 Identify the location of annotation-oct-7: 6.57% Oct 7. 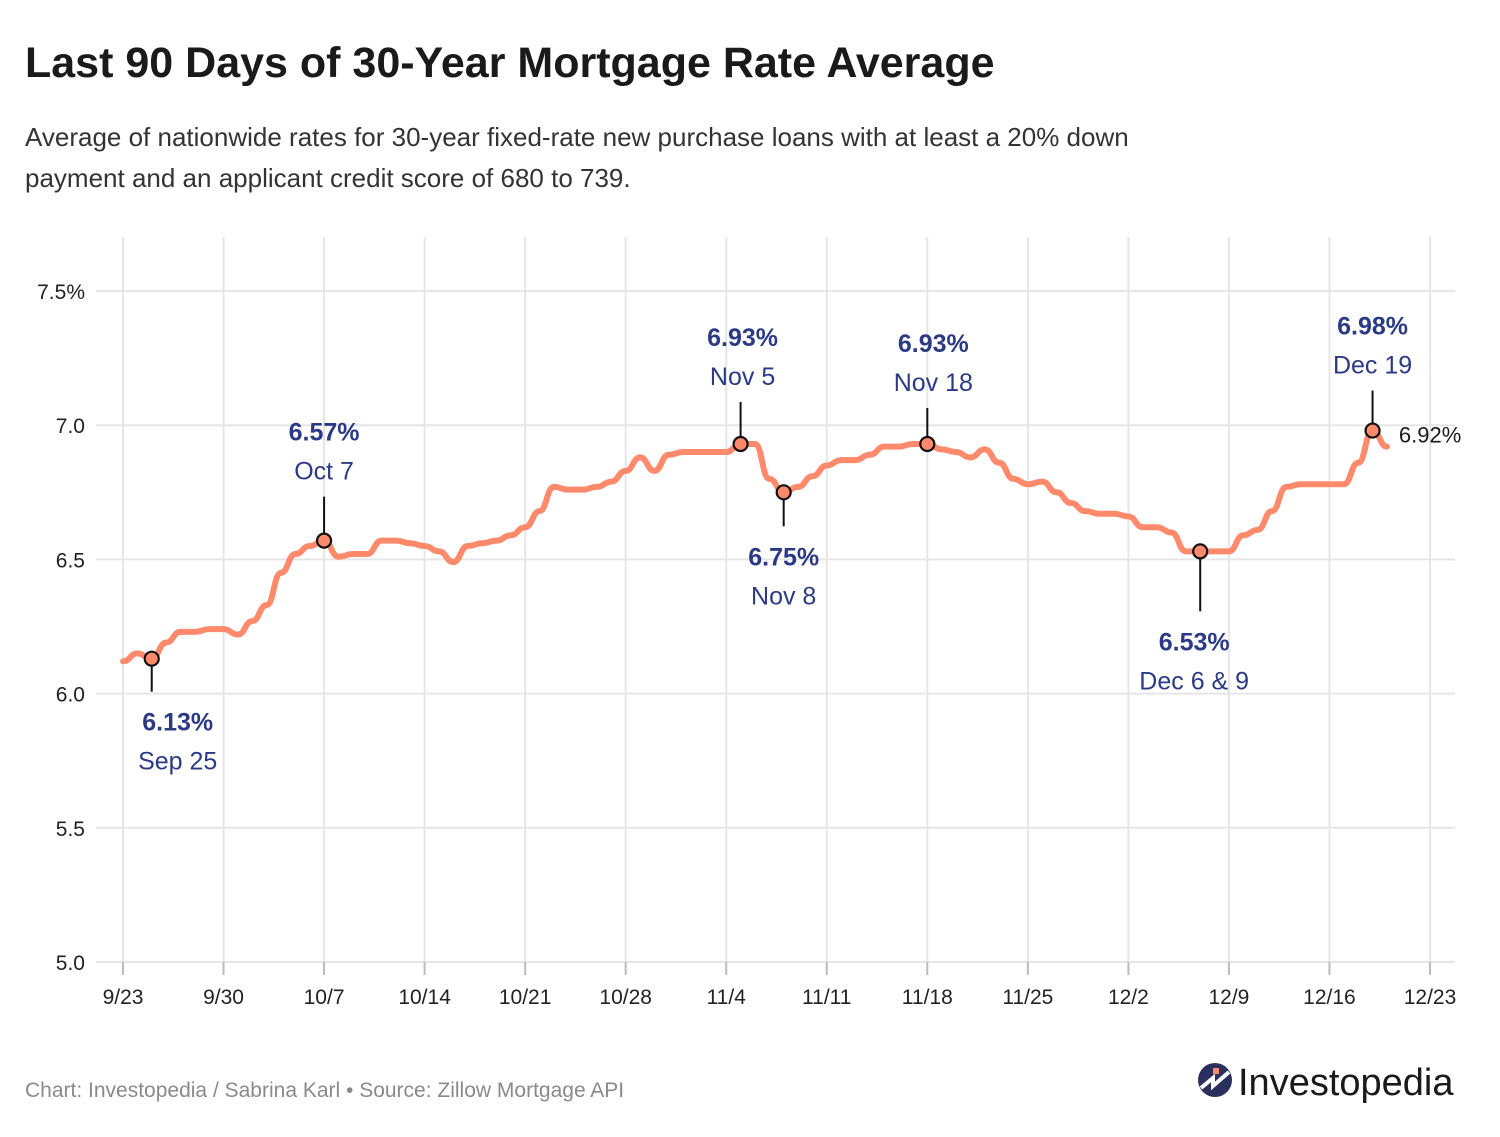
(324, 484).